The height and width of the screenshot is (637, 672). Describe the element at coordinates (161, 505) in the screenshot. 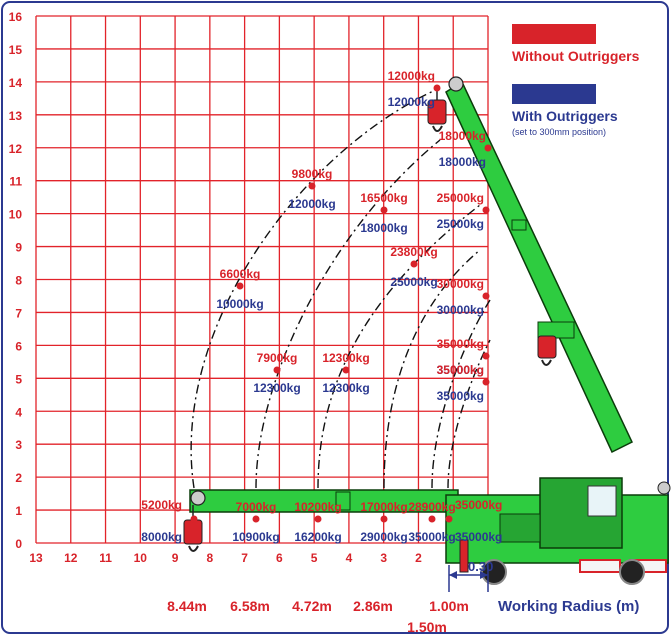

I see `capacity-without-label: 5200kg` at that location.